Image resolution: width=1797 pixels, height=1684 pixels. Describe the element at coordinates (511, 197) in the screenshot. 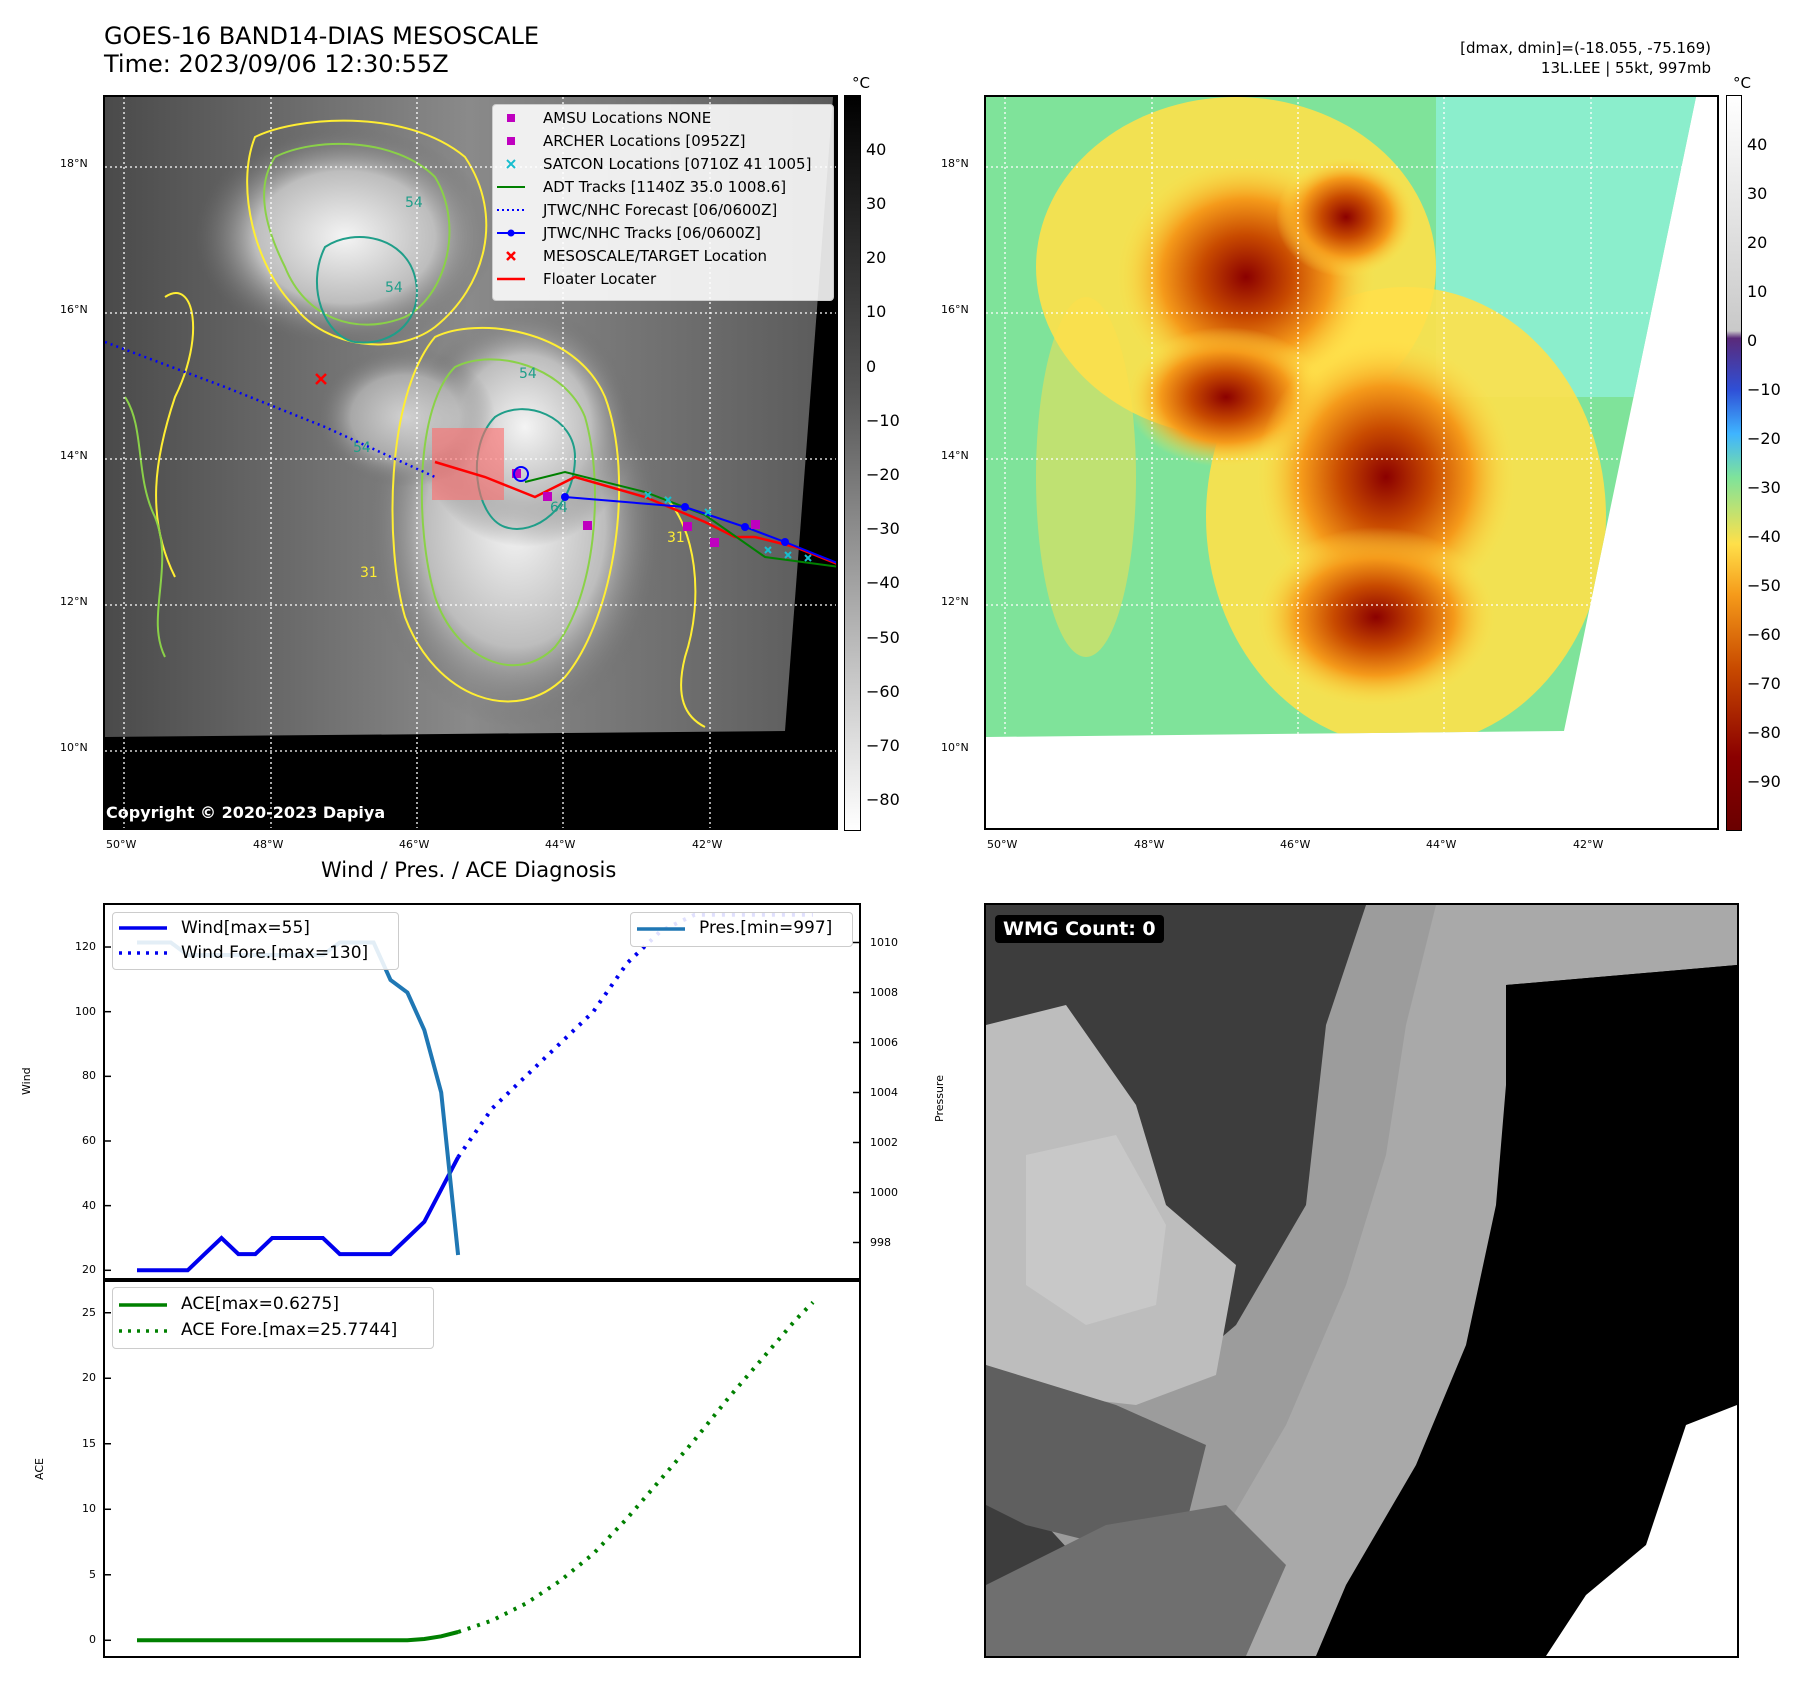

I see `legend-markers` at that location.